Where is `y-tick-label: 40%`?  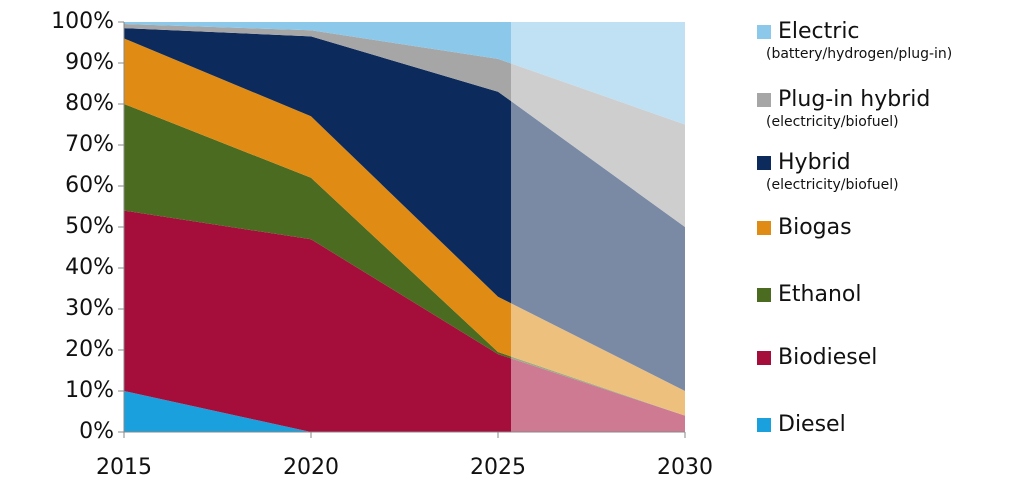 y-tick-label: 40% is located at coordinates (89, 267).